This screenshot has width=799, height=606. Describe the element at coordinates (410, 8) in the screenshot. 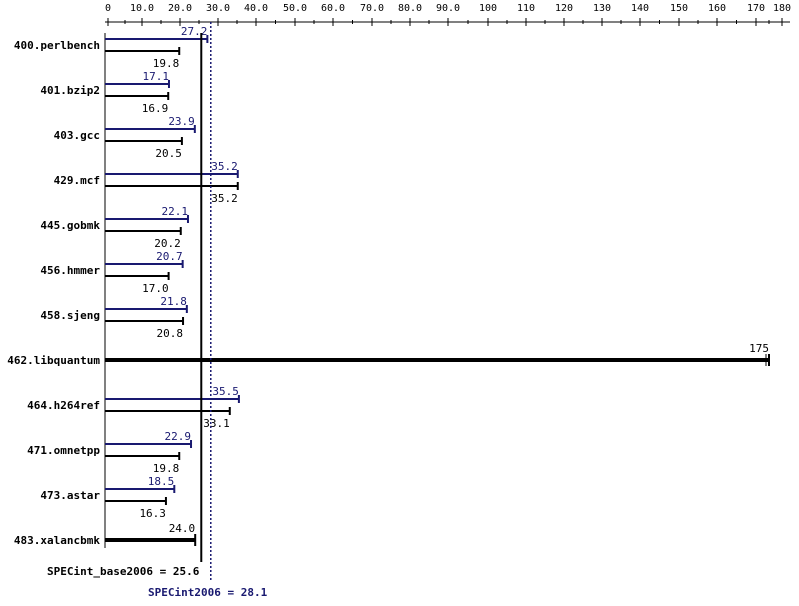

I see `x-tick-label: 80.0` at that location.